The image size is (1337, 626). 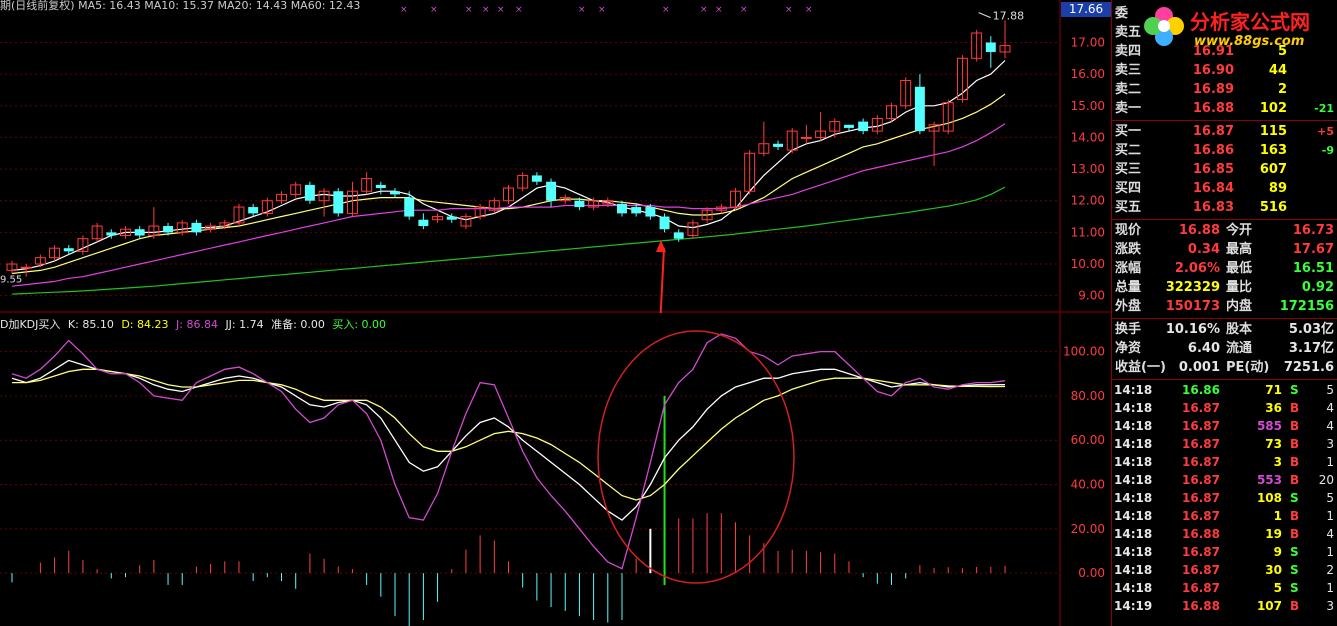 What do you see at coordinates (1311, 348) in the screenshot?
I see `fin-value-right: 3.17亿` at bounding box center [1311, 348].